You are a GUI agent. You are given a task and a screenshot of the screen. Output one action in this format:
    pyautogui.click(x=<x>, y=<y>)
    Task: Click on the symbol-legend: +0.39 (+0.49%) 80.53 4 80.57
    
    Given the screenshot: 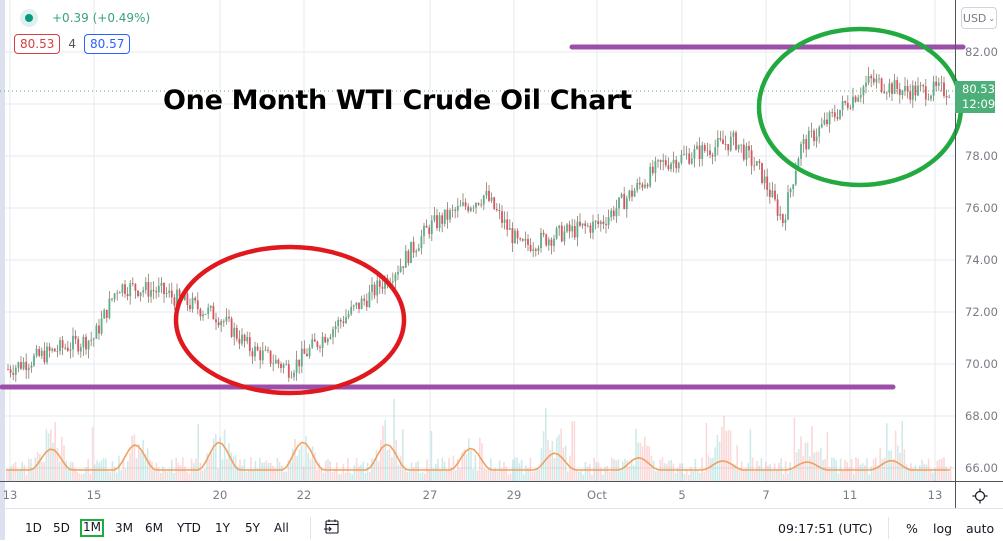 What is the action you would take?
    pyautogui.click(x=82, y=31)
    